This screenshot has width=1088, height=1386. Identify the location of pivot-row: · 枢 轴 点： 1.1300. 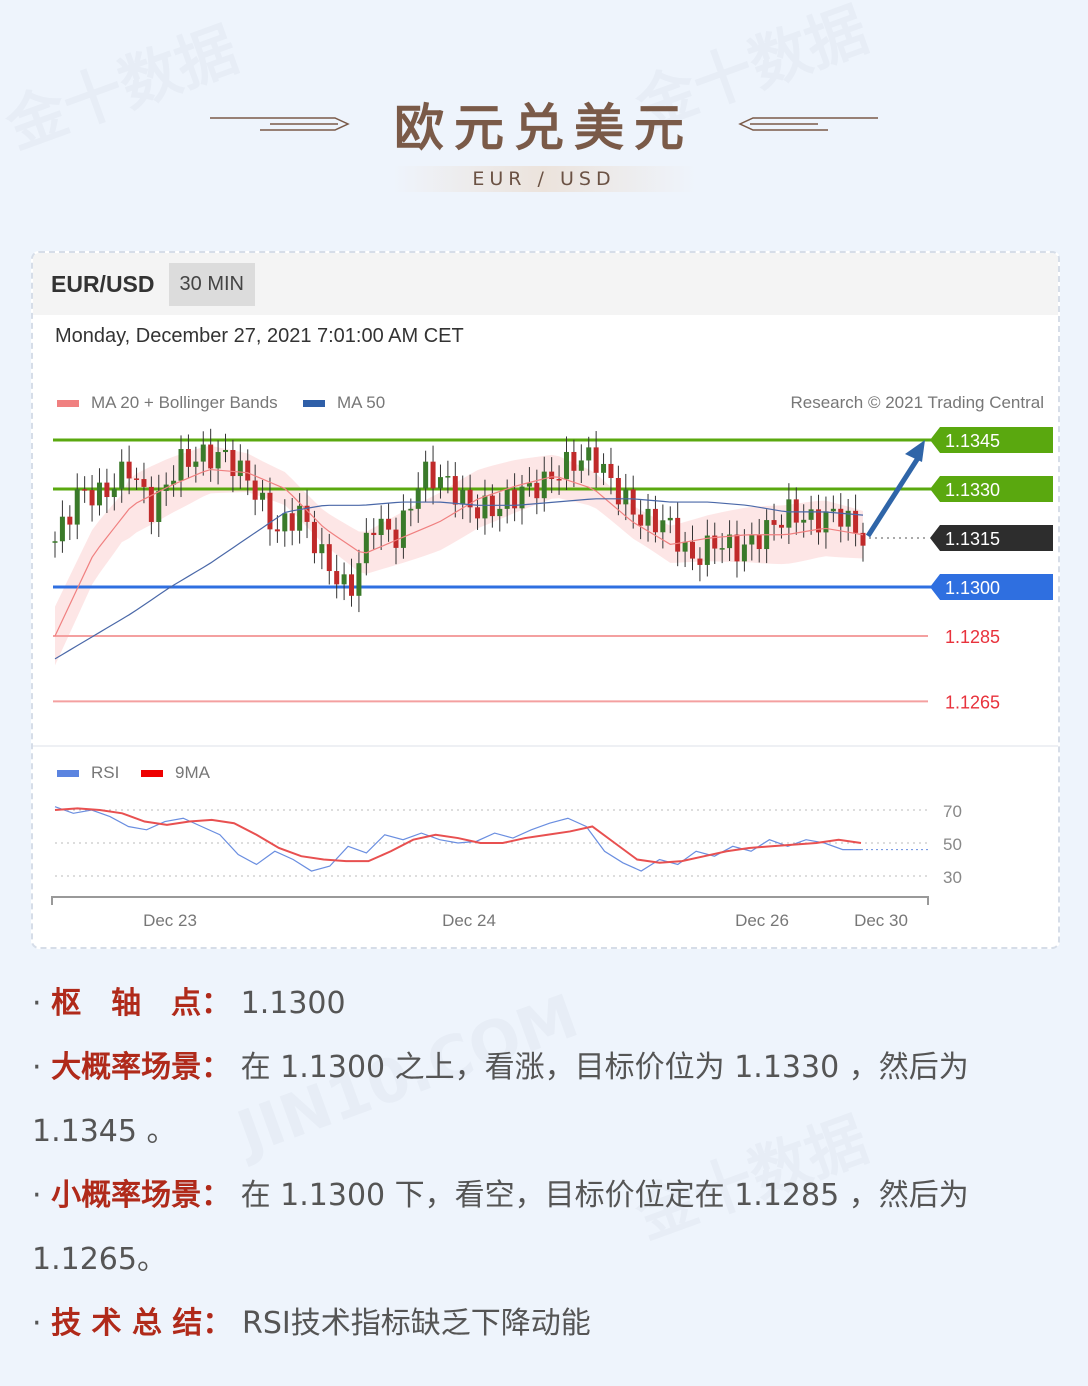
(189, 1003).